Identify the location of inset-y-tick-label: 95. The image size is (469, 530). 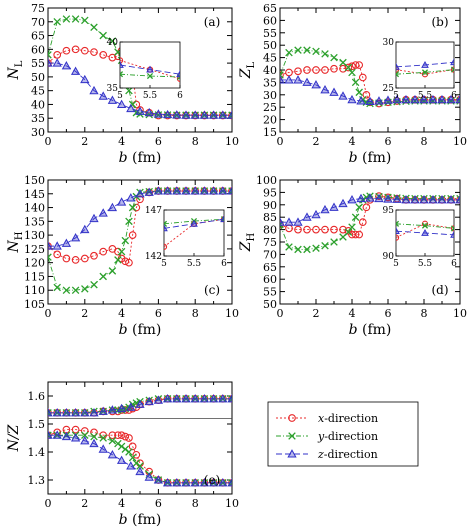
(389, 211).